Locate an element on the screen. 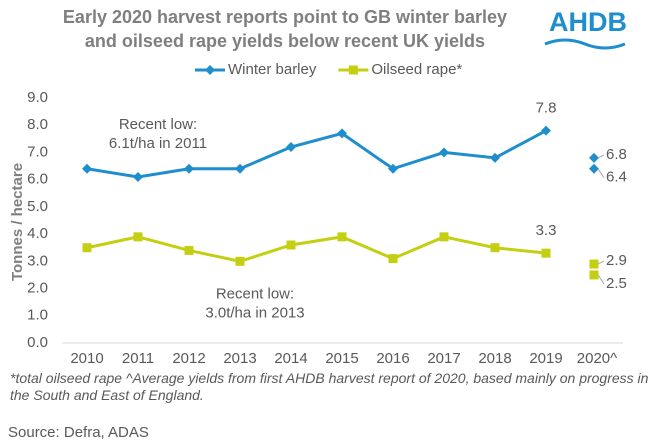  logo-wave is located at coordinates (585, 44).